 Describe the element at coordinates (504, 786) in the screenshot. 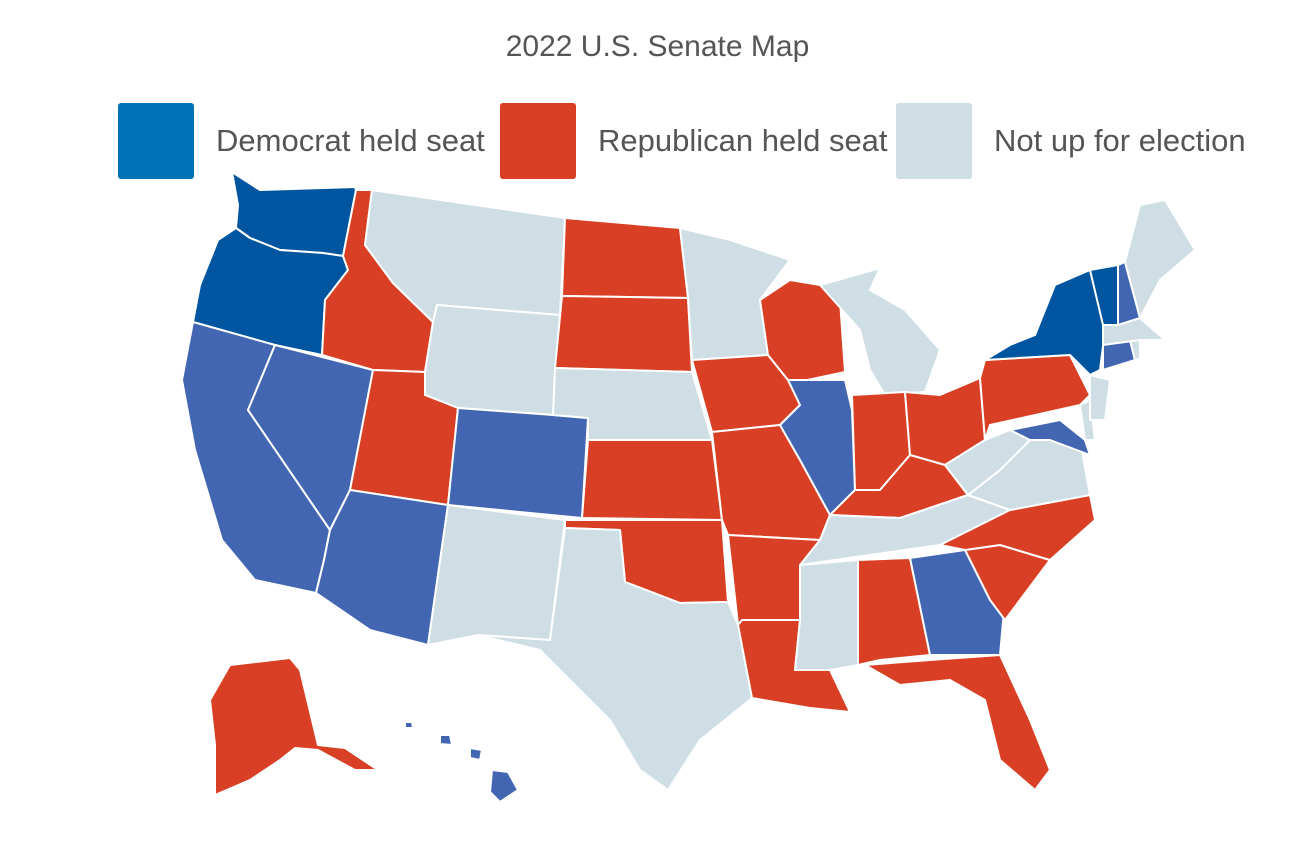

I see `state-hi-big-island` at that location.